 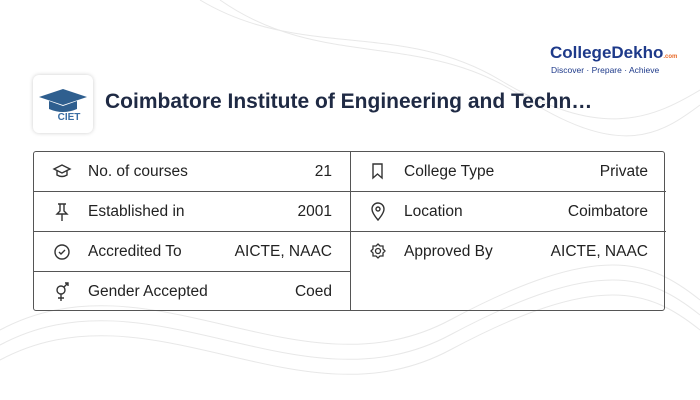 What do you see at coordinates (138, 171) in the screenshot?
I see `row-label: No. of courses` at bounding box center [138, 171].